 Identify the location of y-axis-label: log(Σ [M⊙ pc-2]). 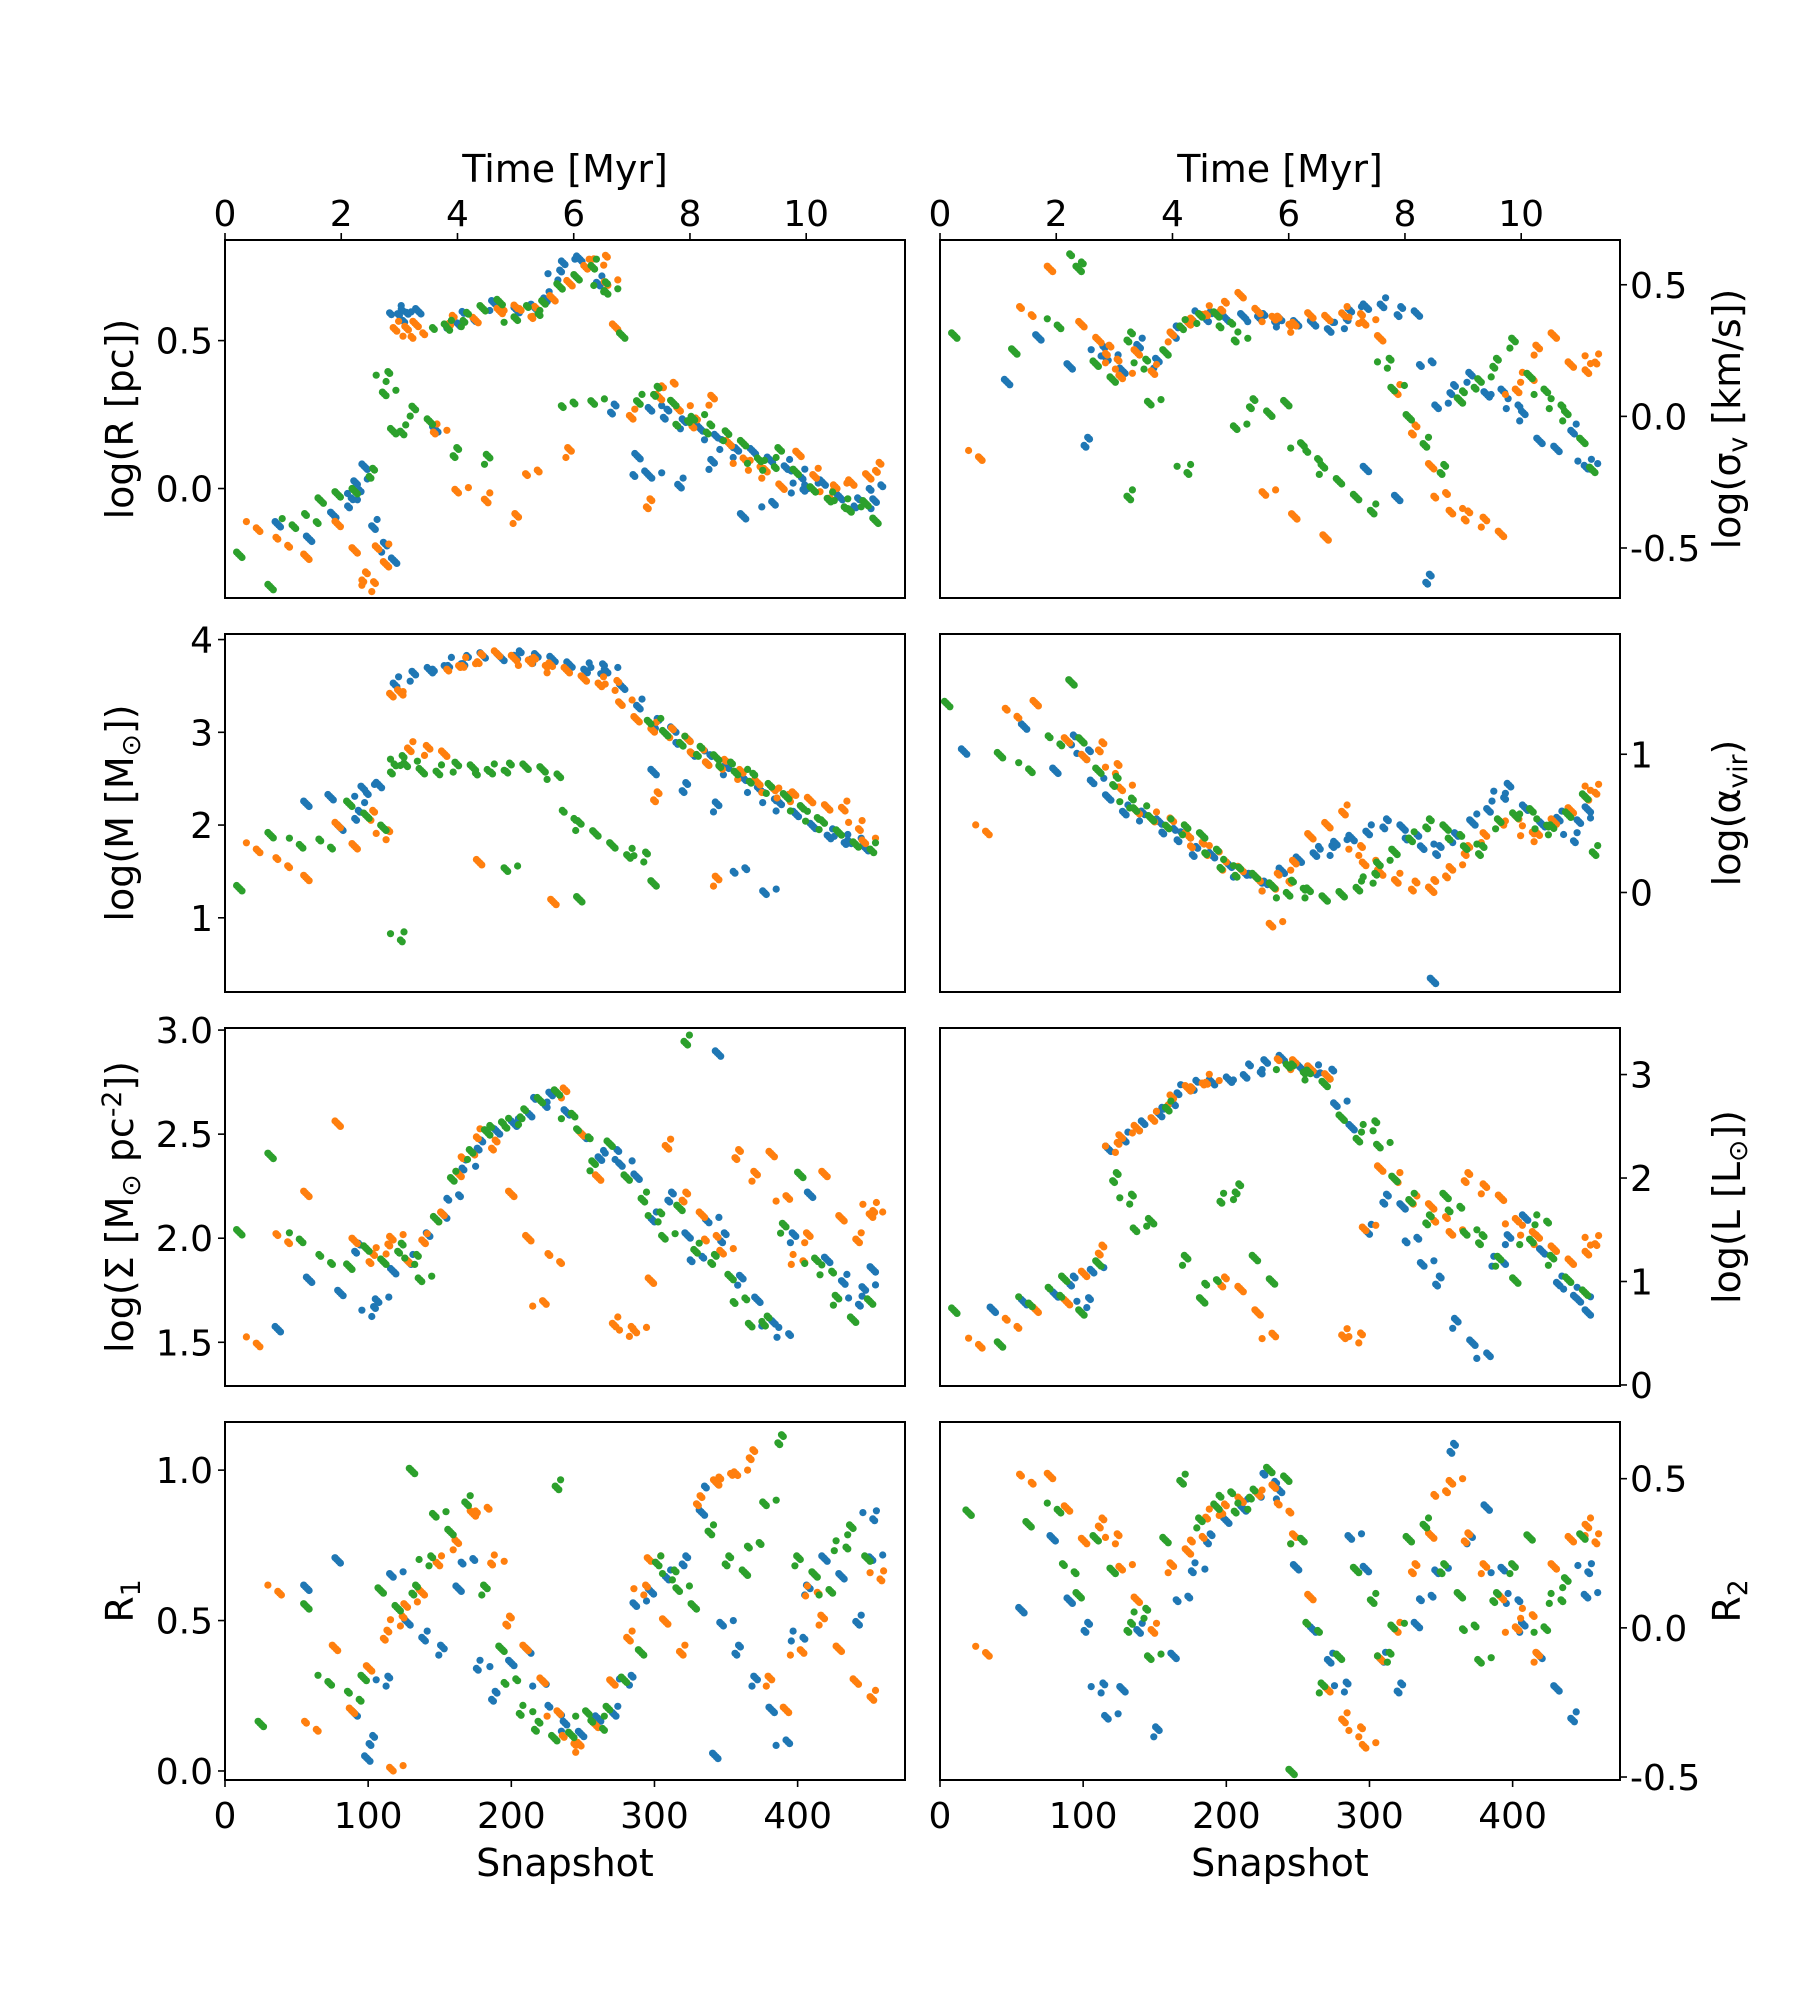
(122, 1207).